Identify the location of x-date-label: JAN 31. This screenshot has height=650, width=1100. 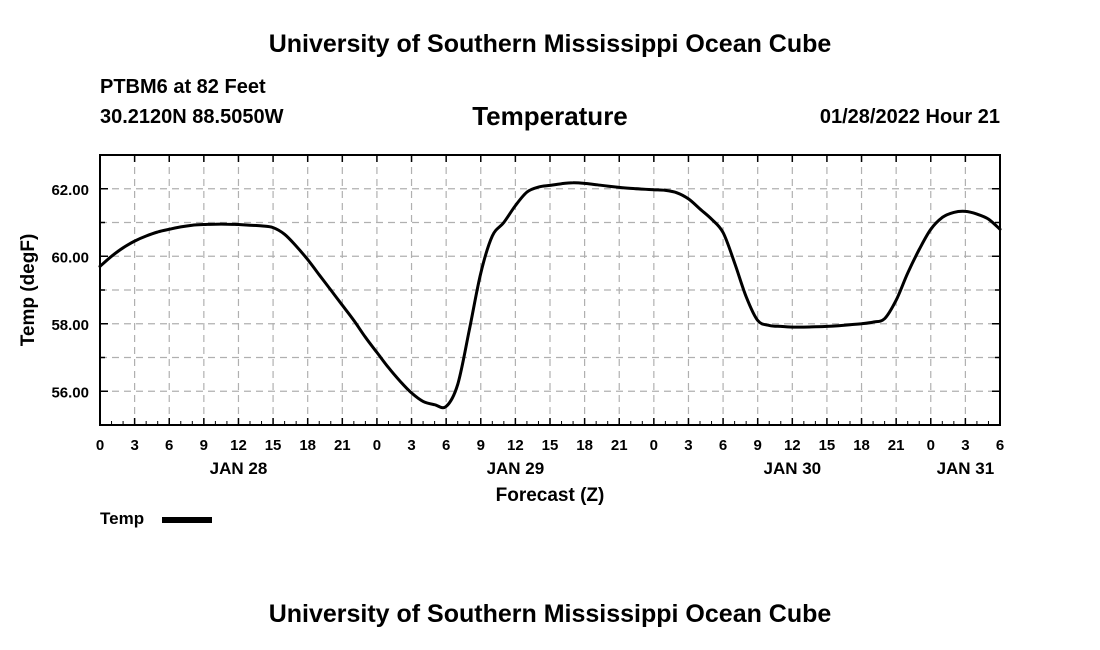
(966, 468).